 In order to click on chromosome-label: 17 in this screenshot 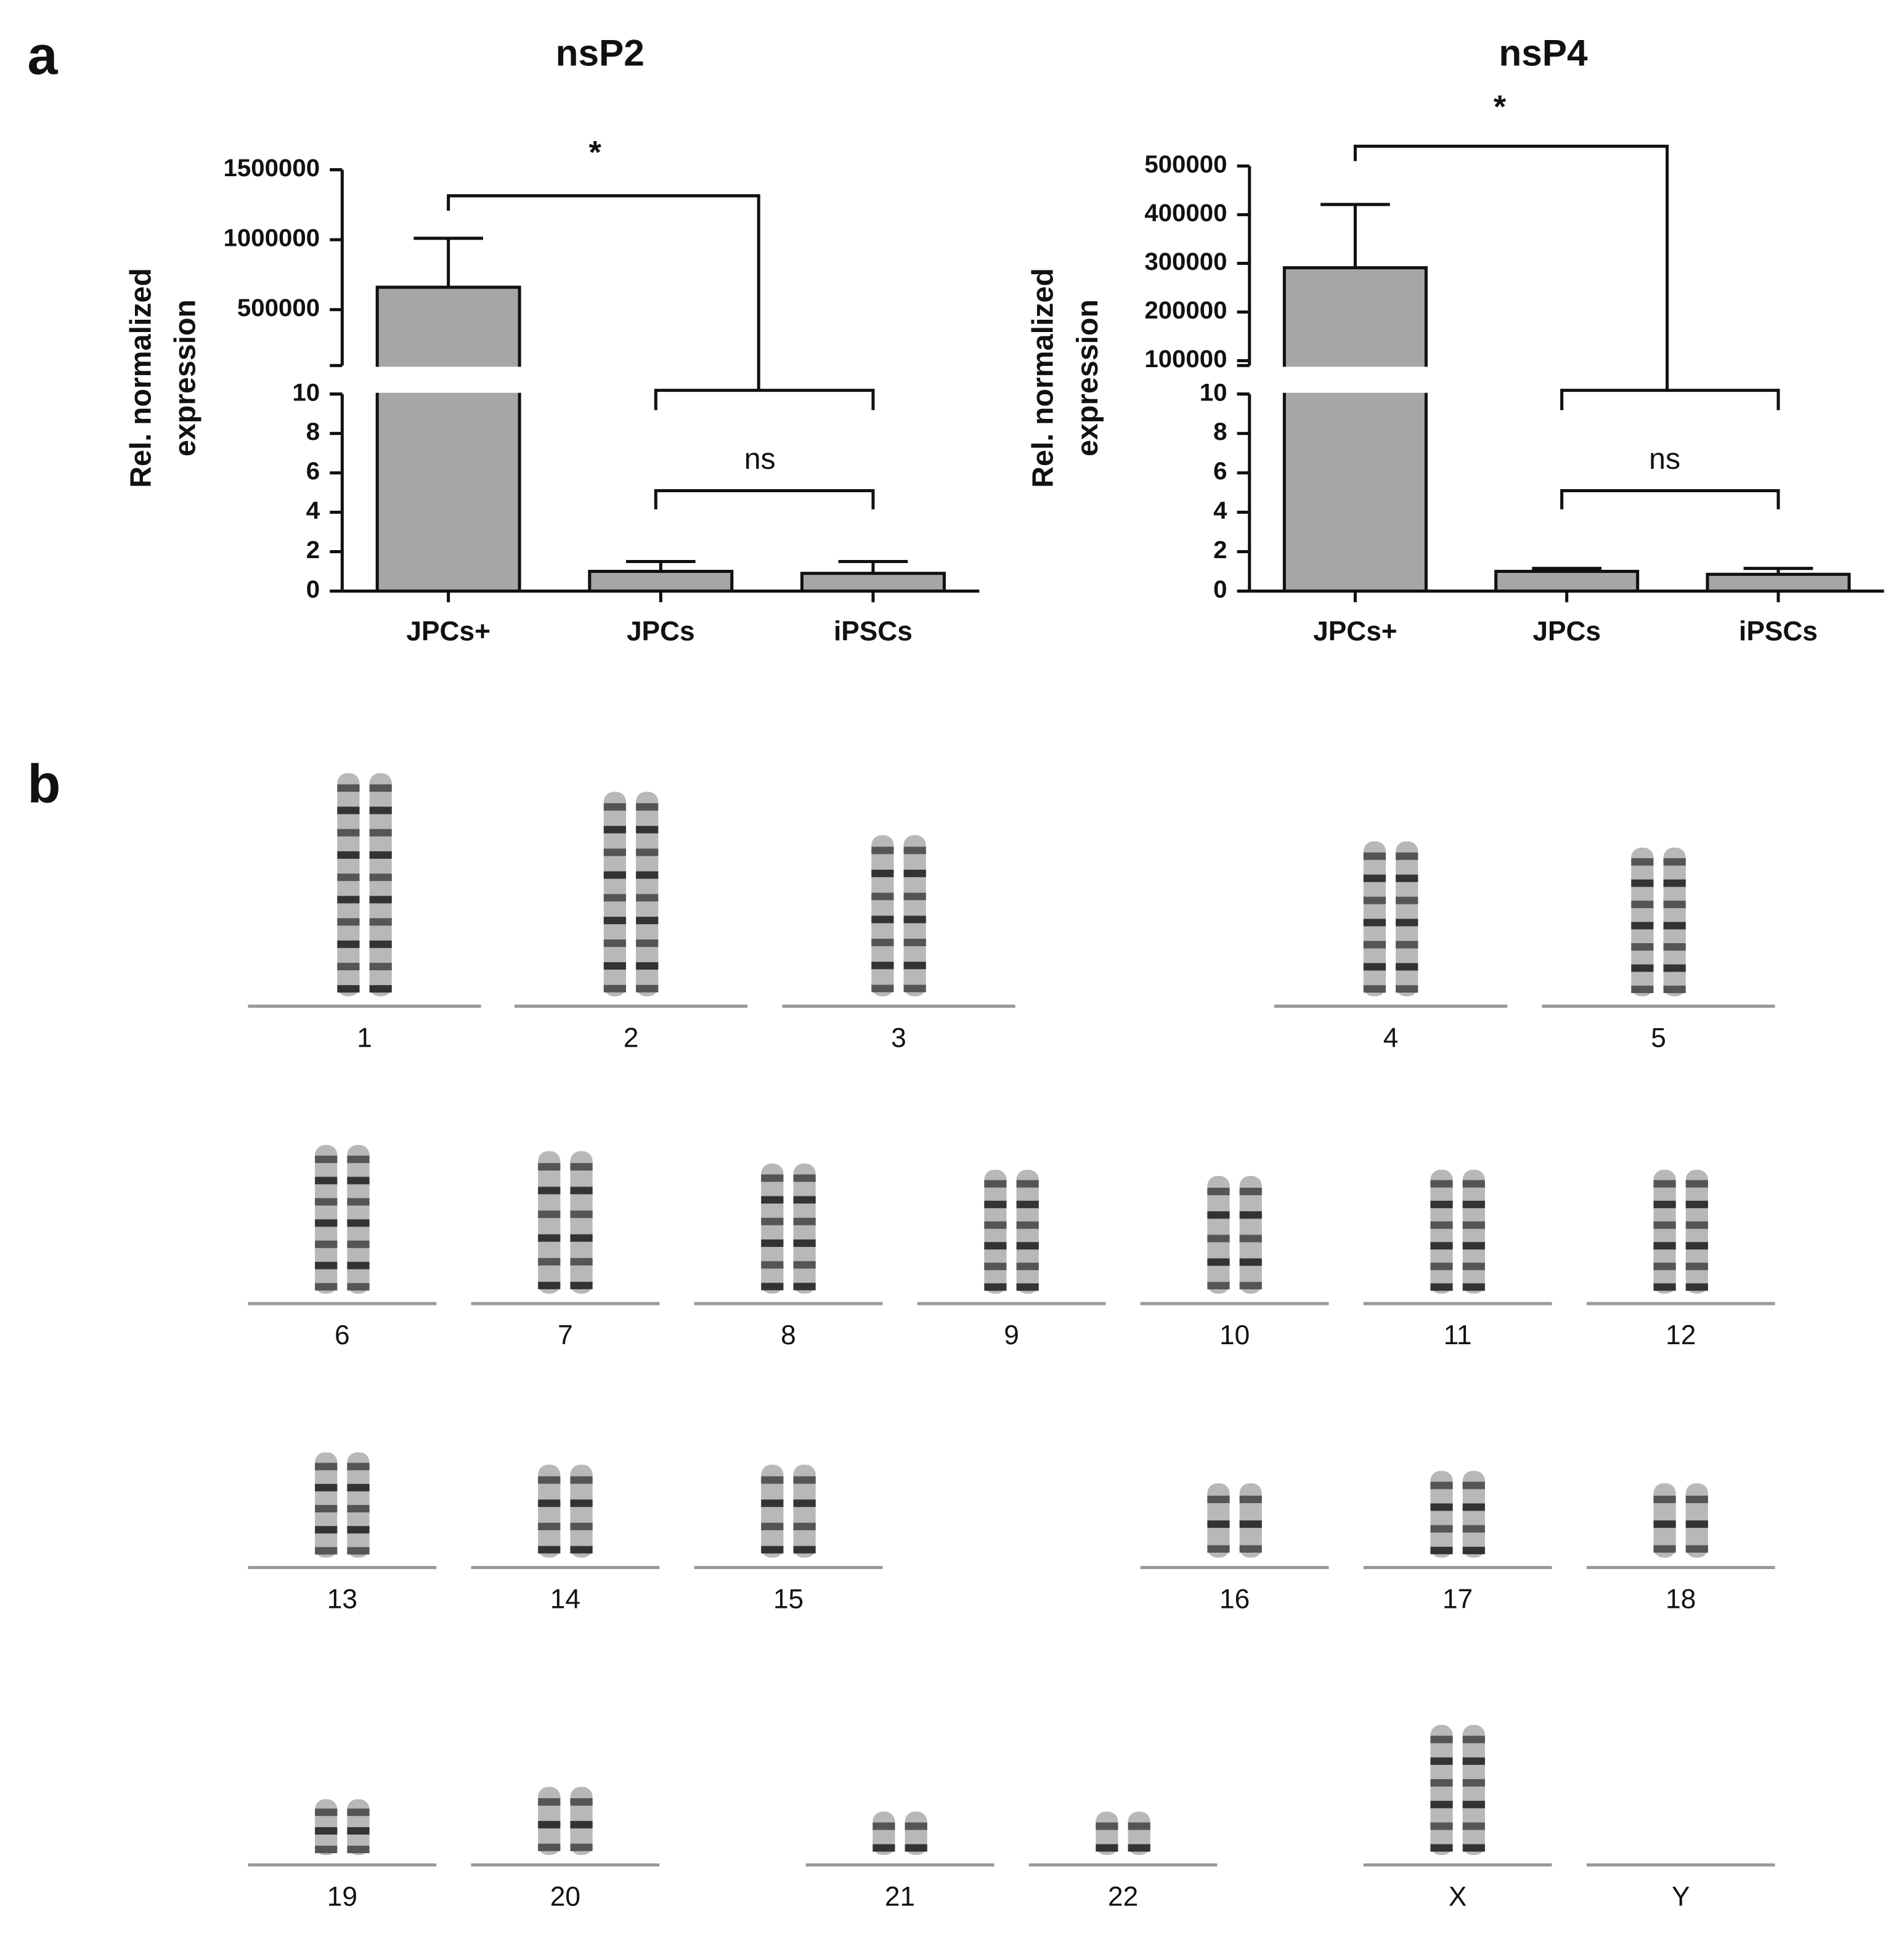, I will do `click(1457, 1599)`.